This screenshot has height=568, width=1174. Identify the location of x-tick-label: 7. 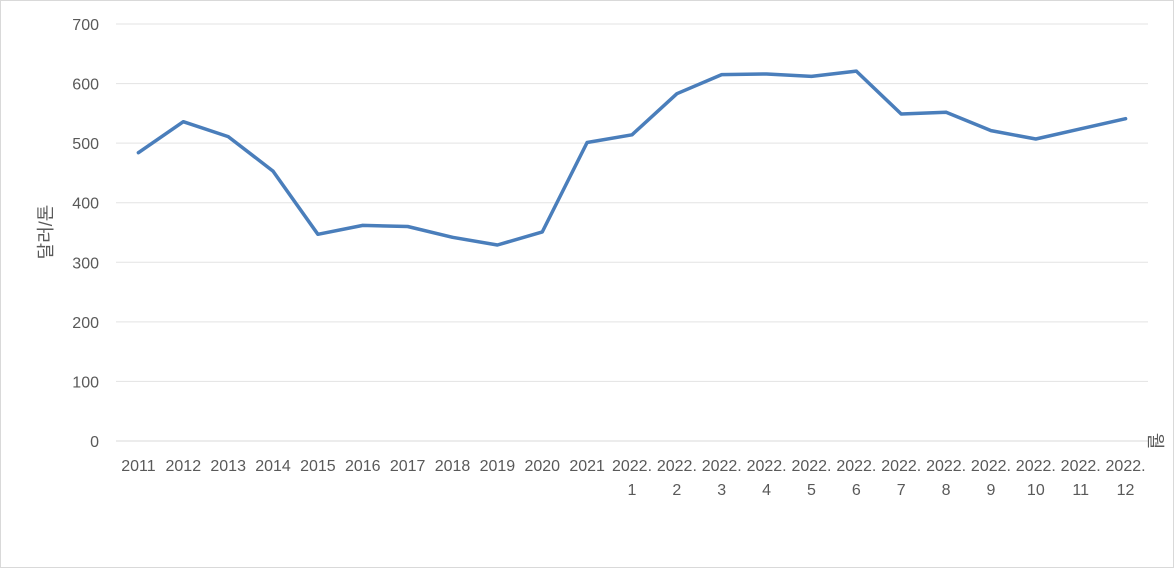
(901, 490).